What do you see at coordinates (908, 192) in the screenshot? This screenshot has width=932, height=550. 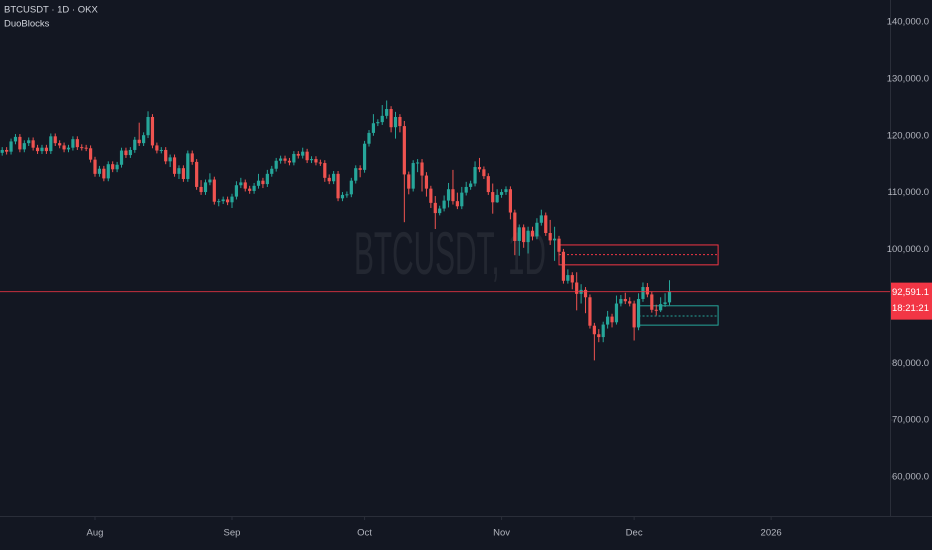 I see `y-tick-label: 110,000.0` at bounding box center [908, 192].